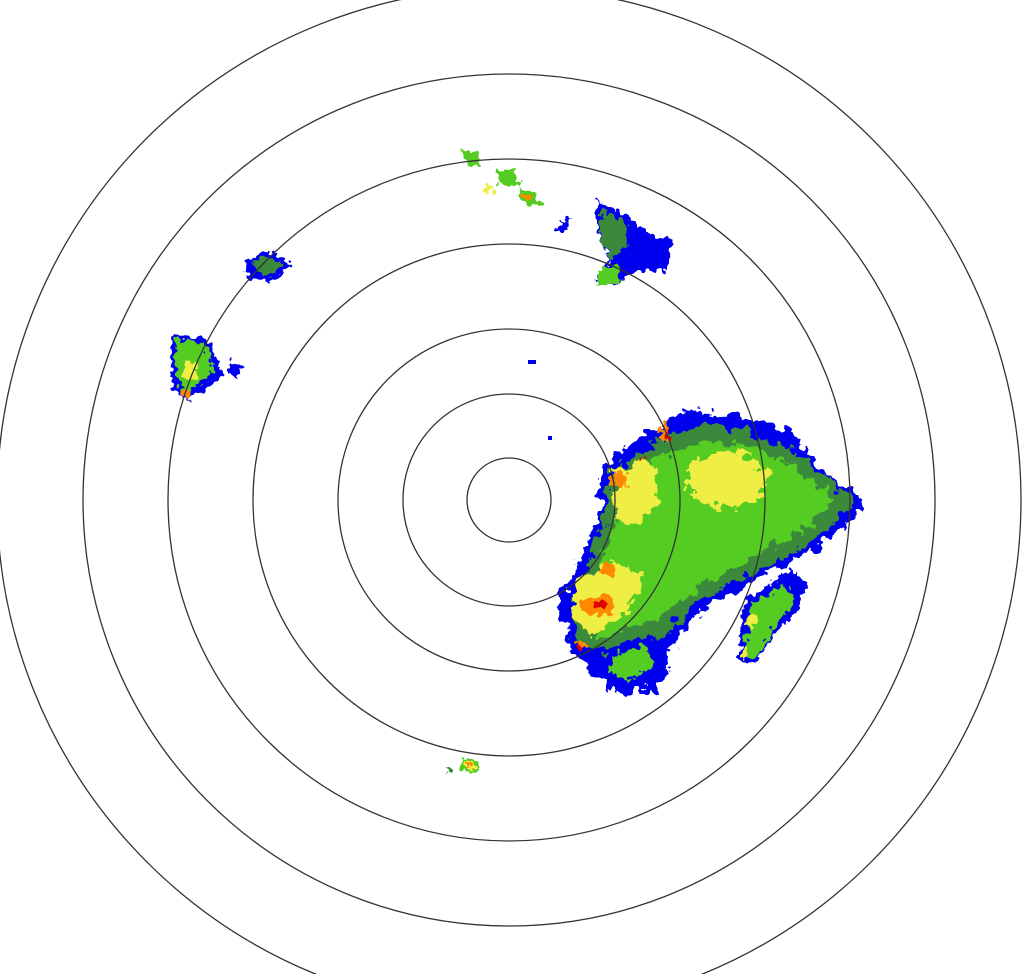 The image size is (1029, 974). What do you see at coordinates (231, 325) in the screenshot?
I see `echo-cell-northwest` at bounding box center [231, 325].